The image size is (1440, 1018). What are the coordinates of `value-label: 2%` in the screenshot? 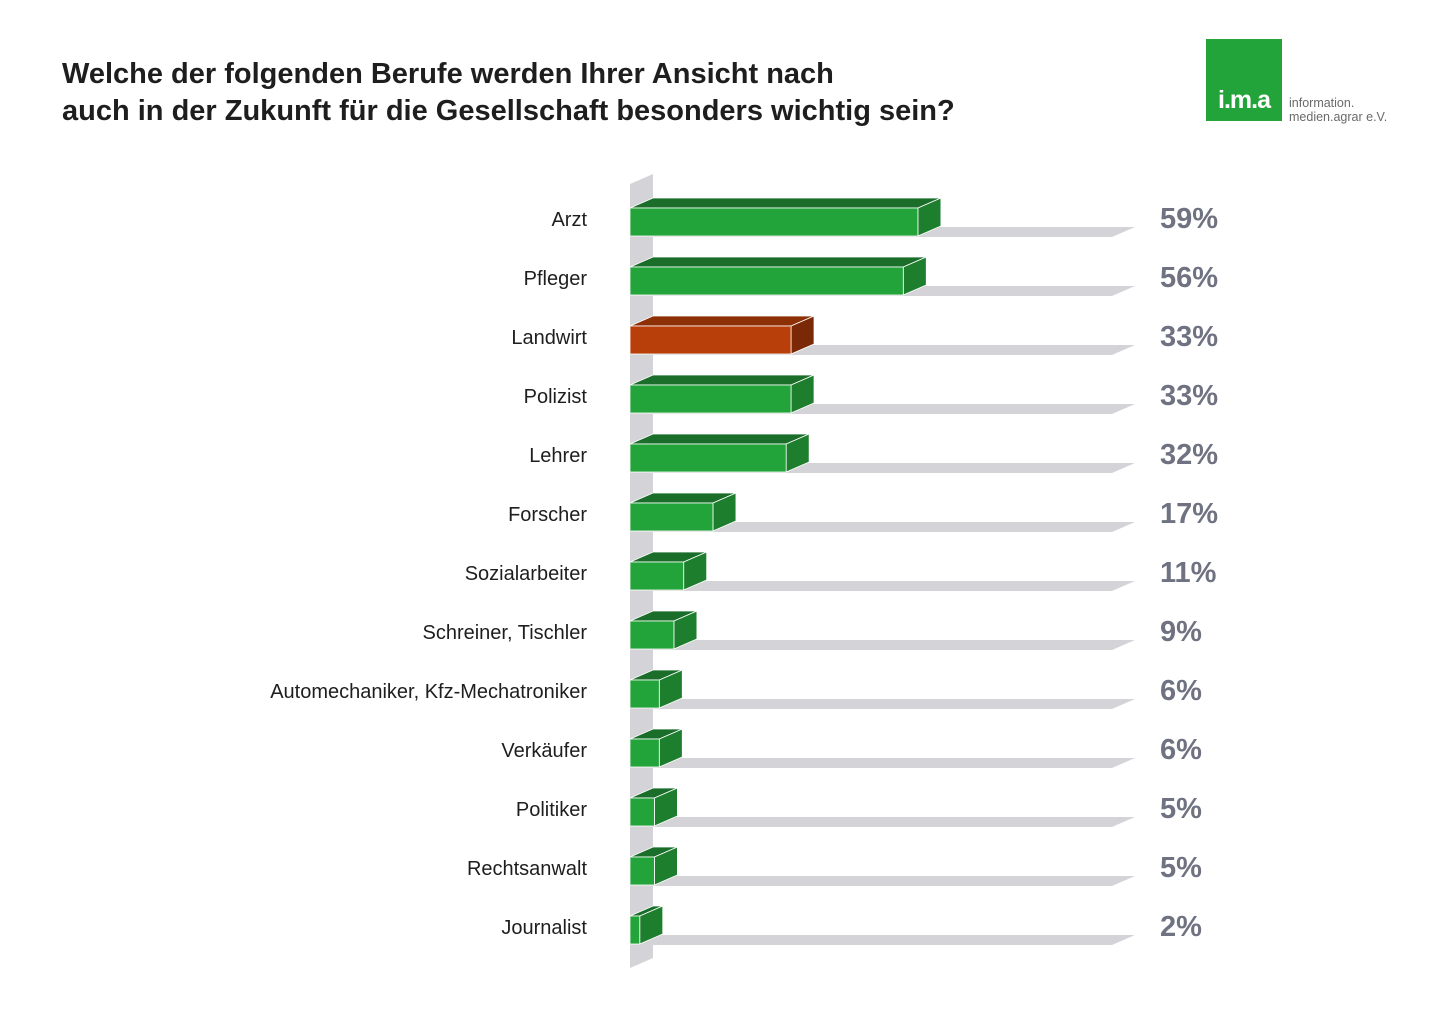 It's located at (1181, 927).